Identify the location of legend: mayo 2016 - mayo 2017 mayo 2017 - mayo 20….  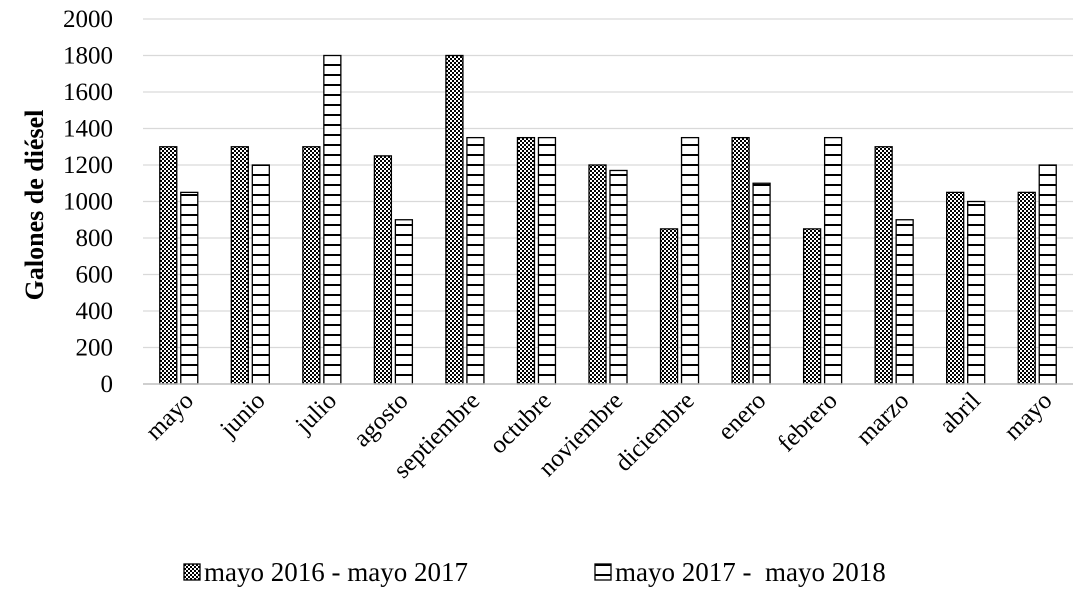
(534, 572).